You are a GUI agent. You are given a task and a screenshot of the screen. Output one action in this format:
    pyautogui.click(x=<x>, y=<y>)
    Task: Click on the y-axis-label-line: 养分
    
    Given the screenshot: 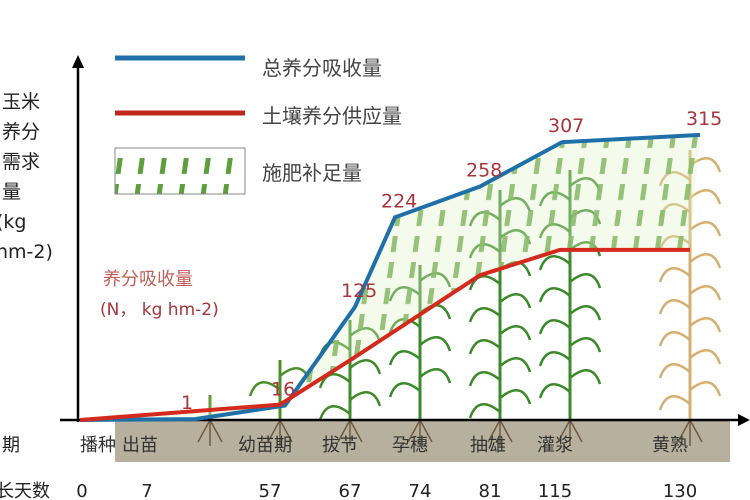 What is the action you would take?
    pyautogui.click(x=21, y=132)
    